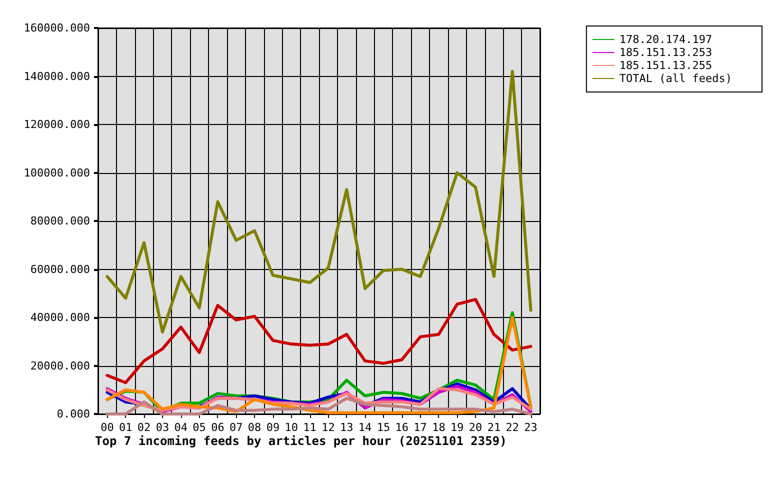 Image resolution: width=780 pixels, height=480 pixels. What do you see at coordinates (60, 317) in the screenshot?
I see `y-tick-label: 40000.000` at bounding box center [60, 317].